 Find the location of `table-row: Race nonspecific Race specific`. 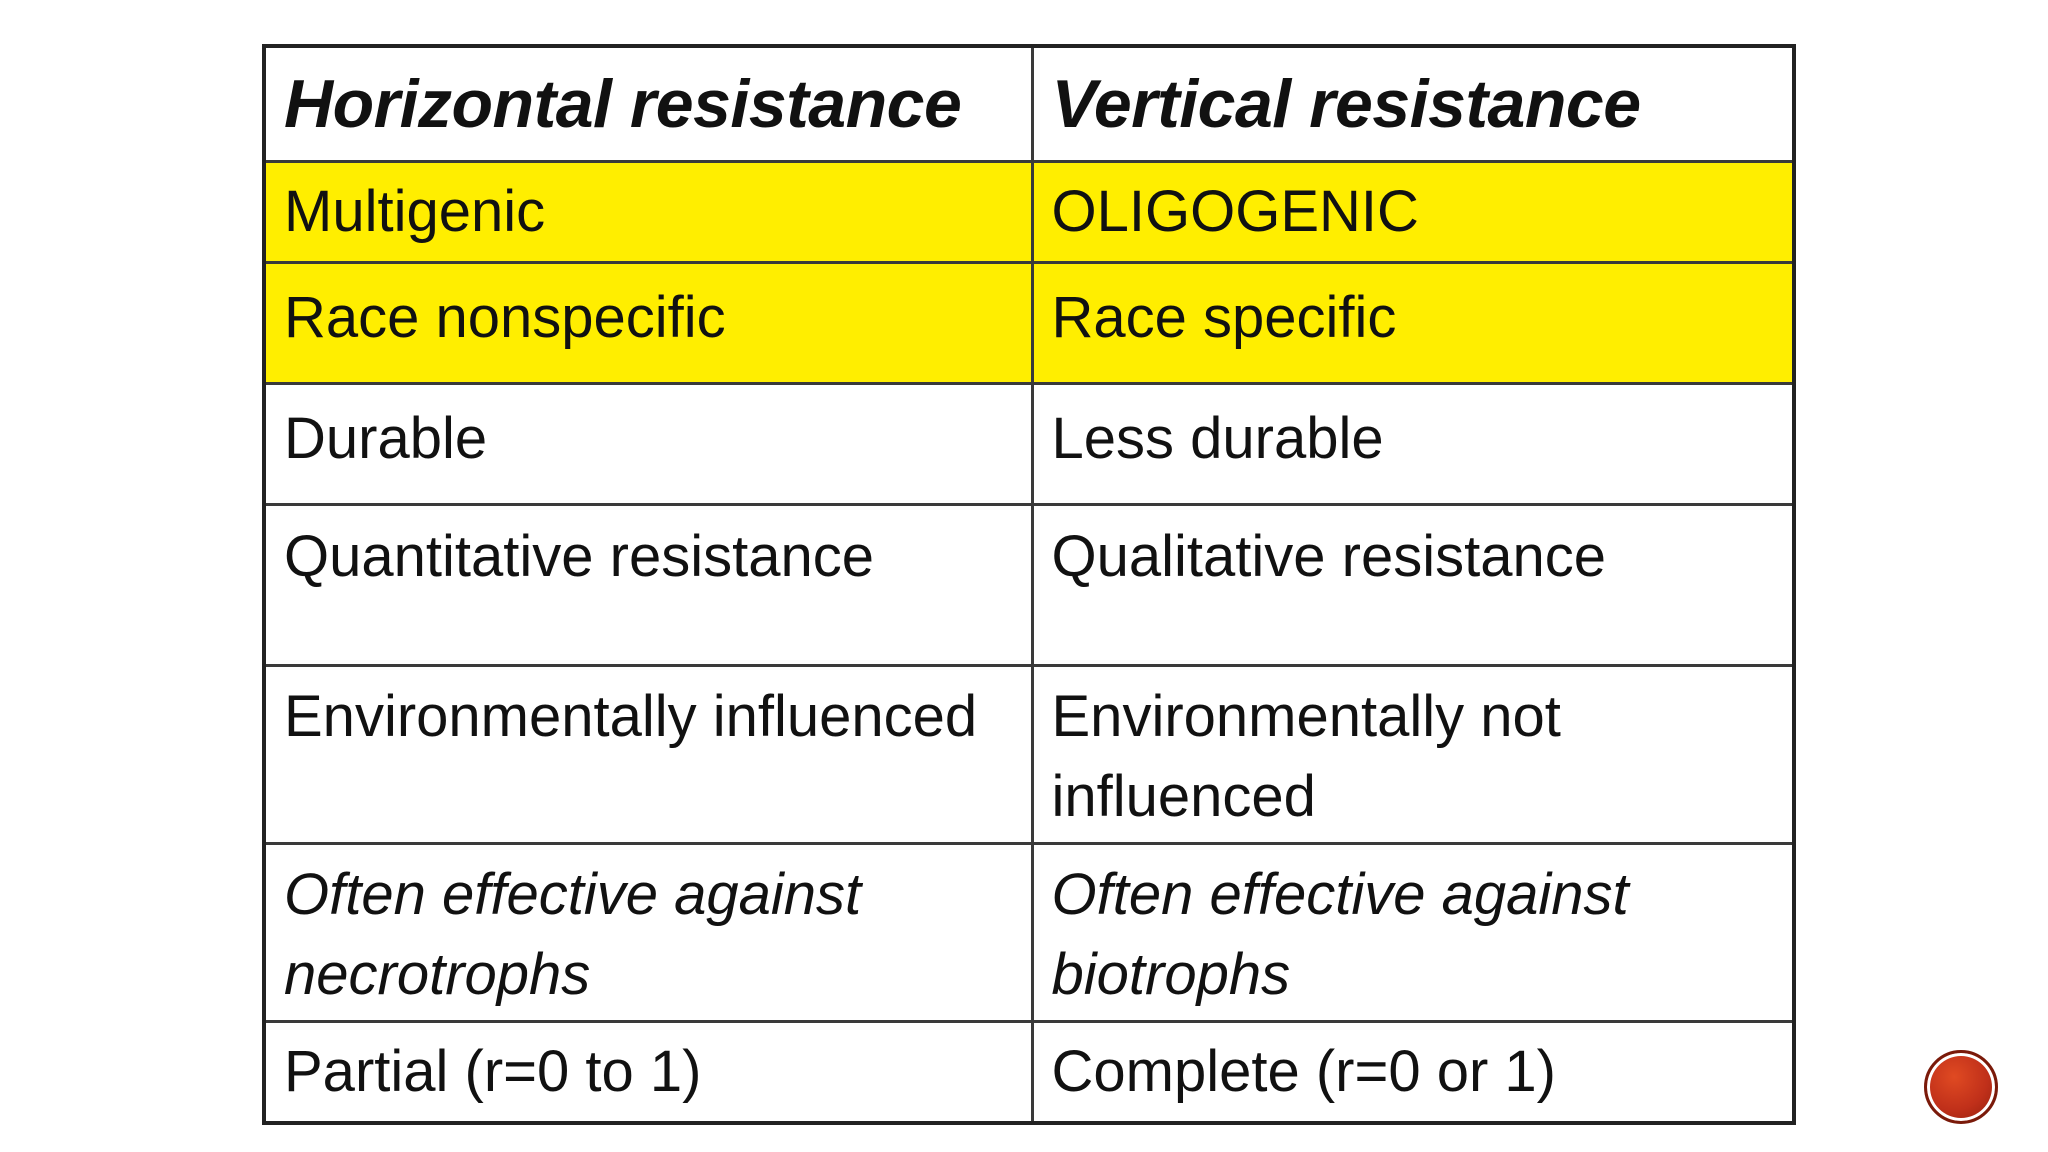

table-row: Race nonspecific Race specific is located at coordinates (1029, 323).